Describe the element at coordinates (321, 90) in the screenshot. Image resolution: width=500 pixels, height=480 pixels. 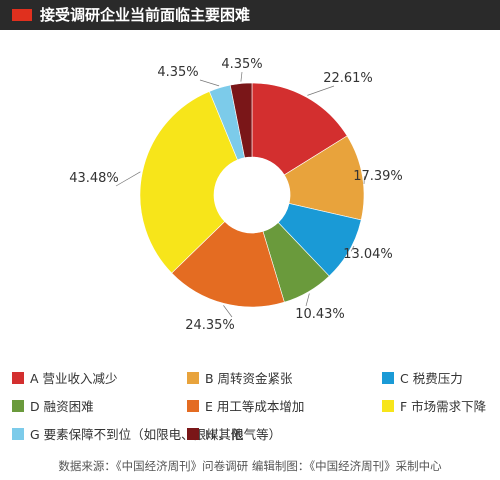
I see `leader-line-a` at that location.